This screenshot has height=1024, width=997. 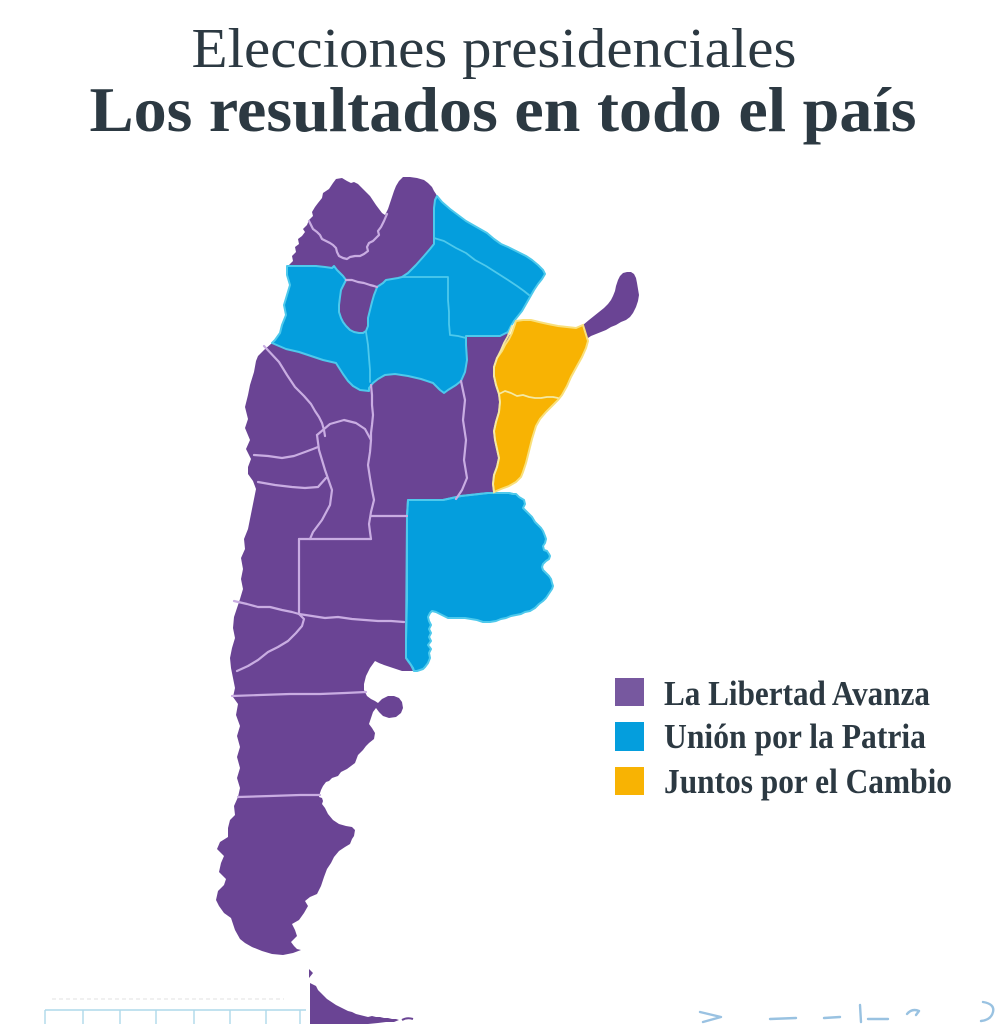 What do you see at coordinates (797, 693) in the screenshot?
I see `svg-text: La Libertad Avanza` at bounding box center [797, 693].